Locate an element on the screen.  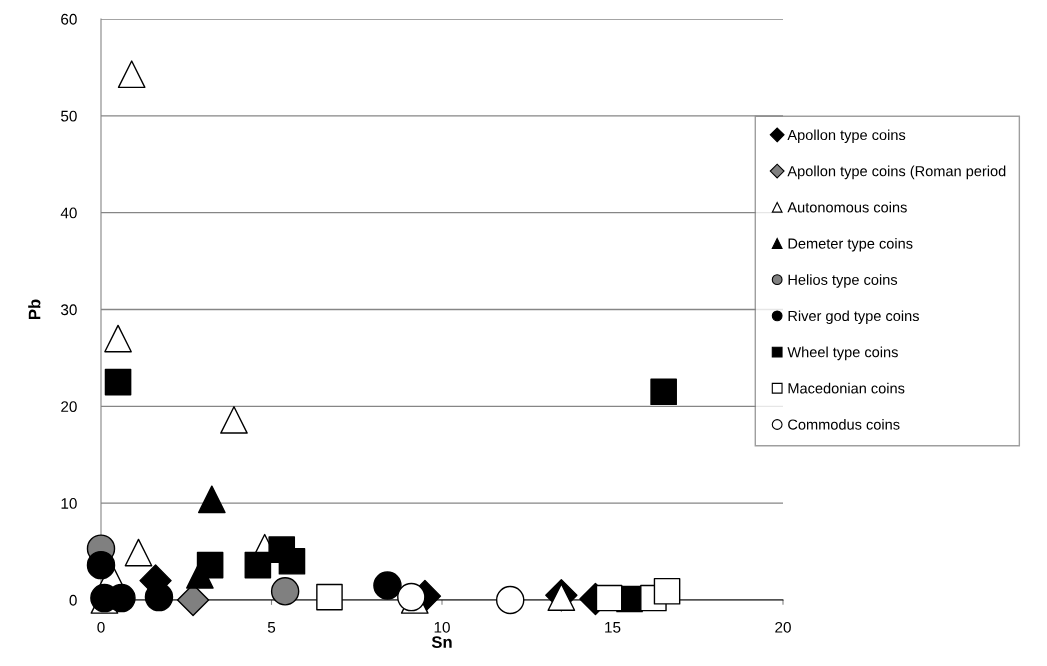
y-tick-label: 20 is located at coordinates (69, 407).